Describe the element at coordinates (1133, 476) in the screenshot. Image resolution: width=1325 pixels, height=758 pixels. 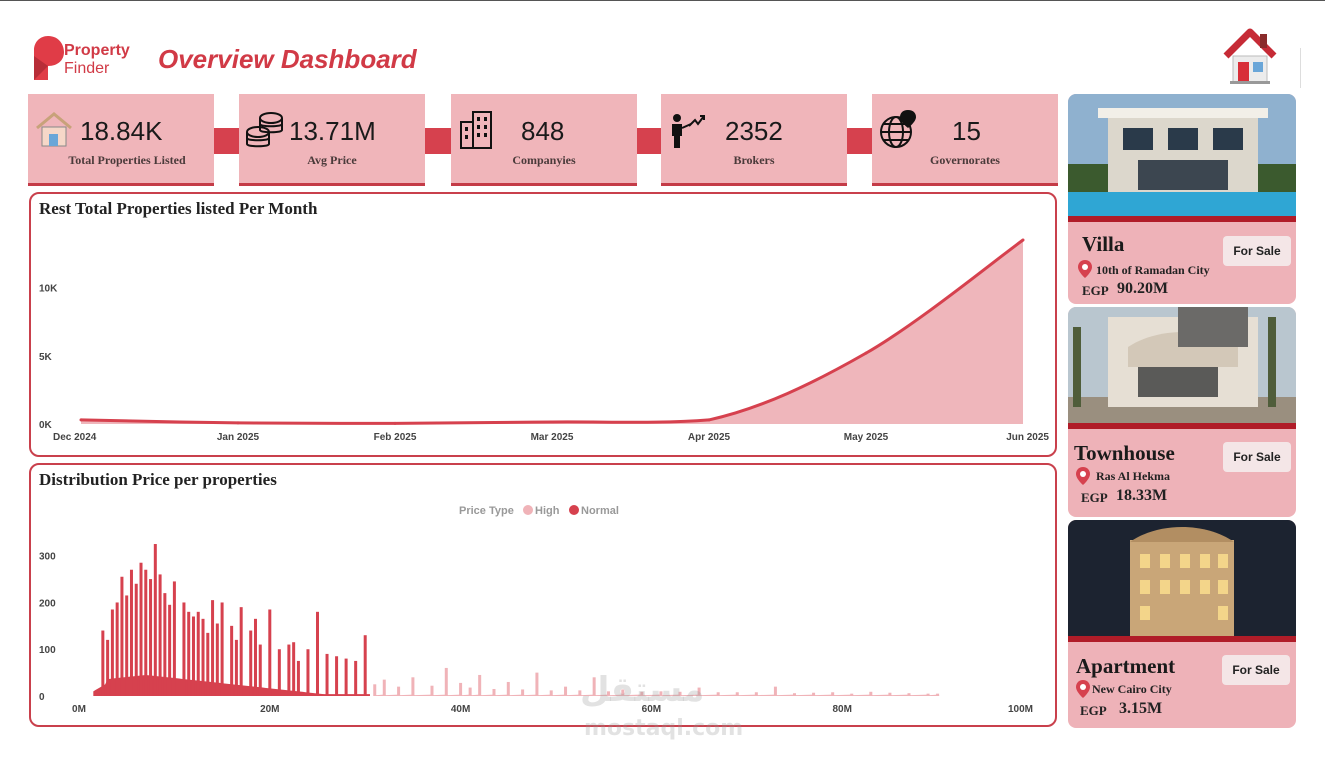
I see `property-location: Ras Al Hekma` at that location.